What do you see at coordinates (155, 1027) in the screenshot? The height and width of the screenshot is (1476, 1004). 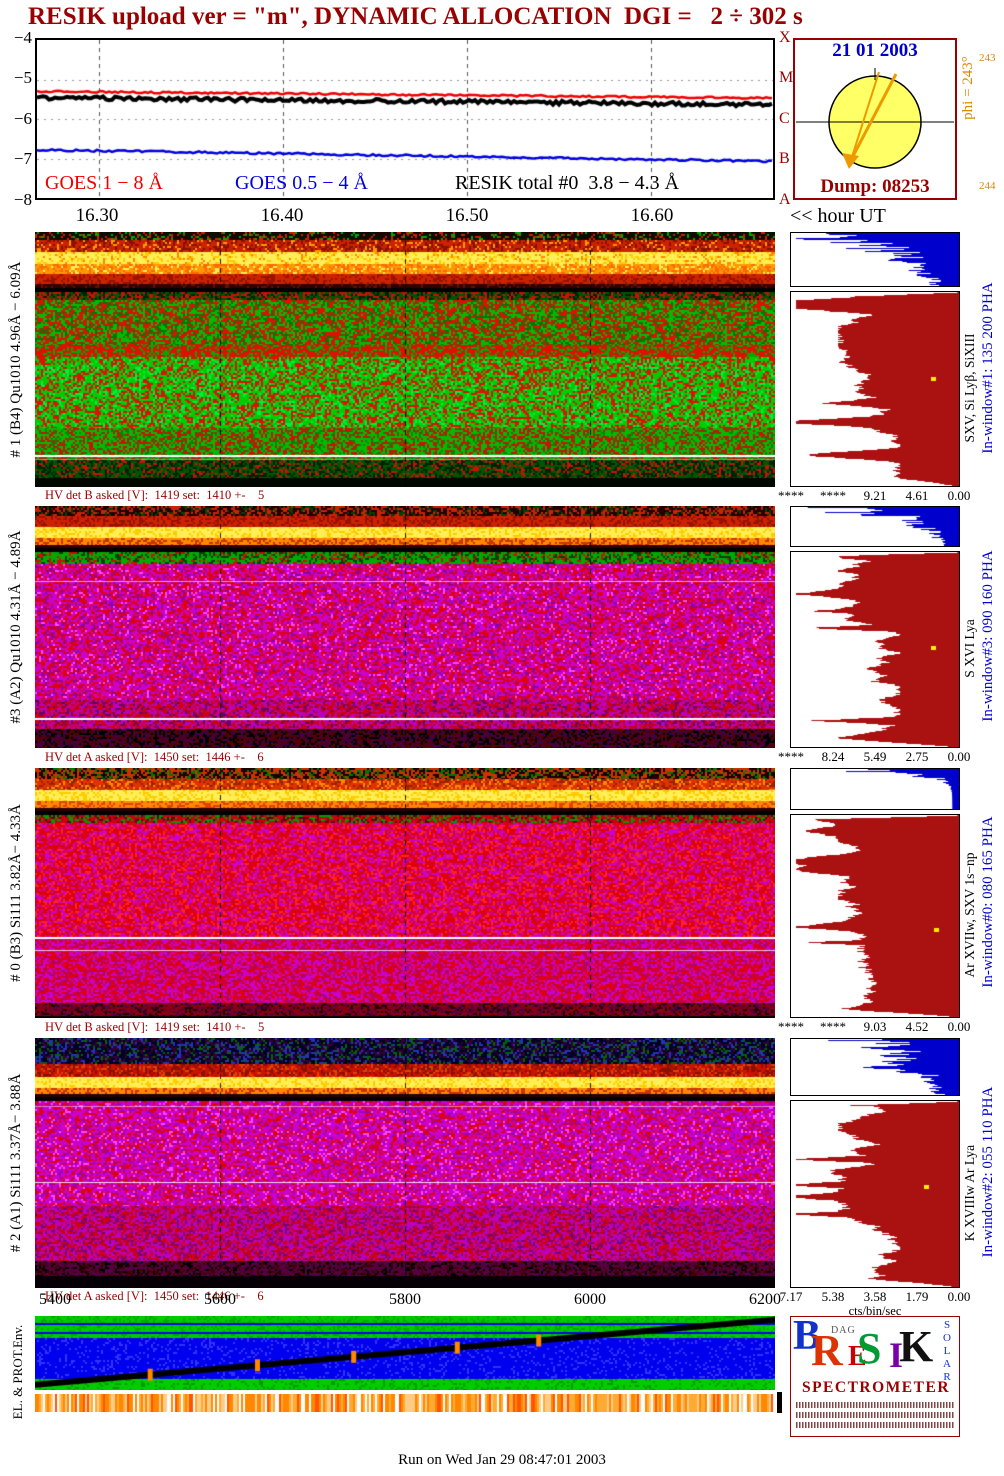 I see `hv-setting-text: HV det B asked [V]: 1419 set: 1410 +- 5` at bounding box center [155, 1027].